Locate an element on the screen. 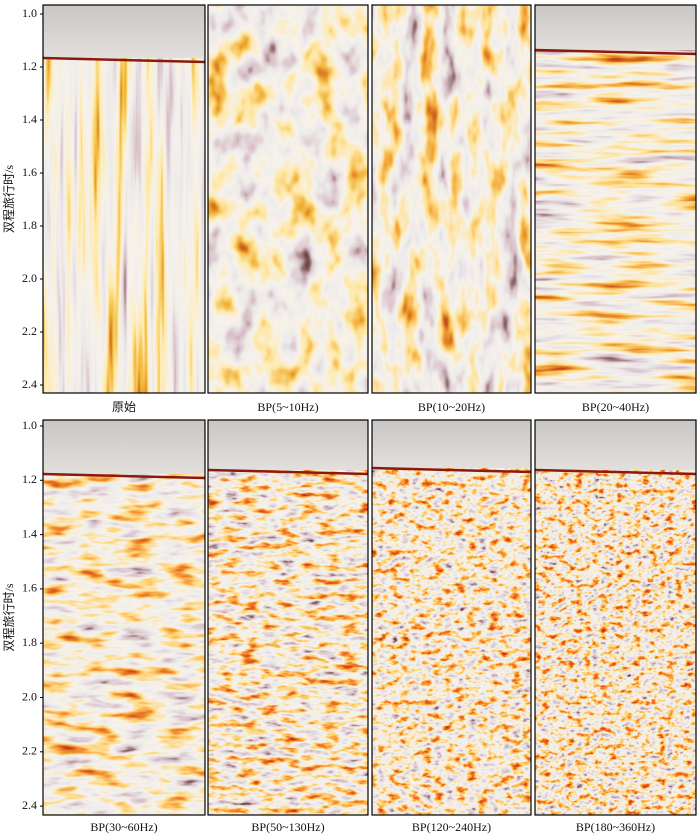 The image size is (700, 837). panel-label: BP(20~40Hz) is located at coordinates (615, 407).